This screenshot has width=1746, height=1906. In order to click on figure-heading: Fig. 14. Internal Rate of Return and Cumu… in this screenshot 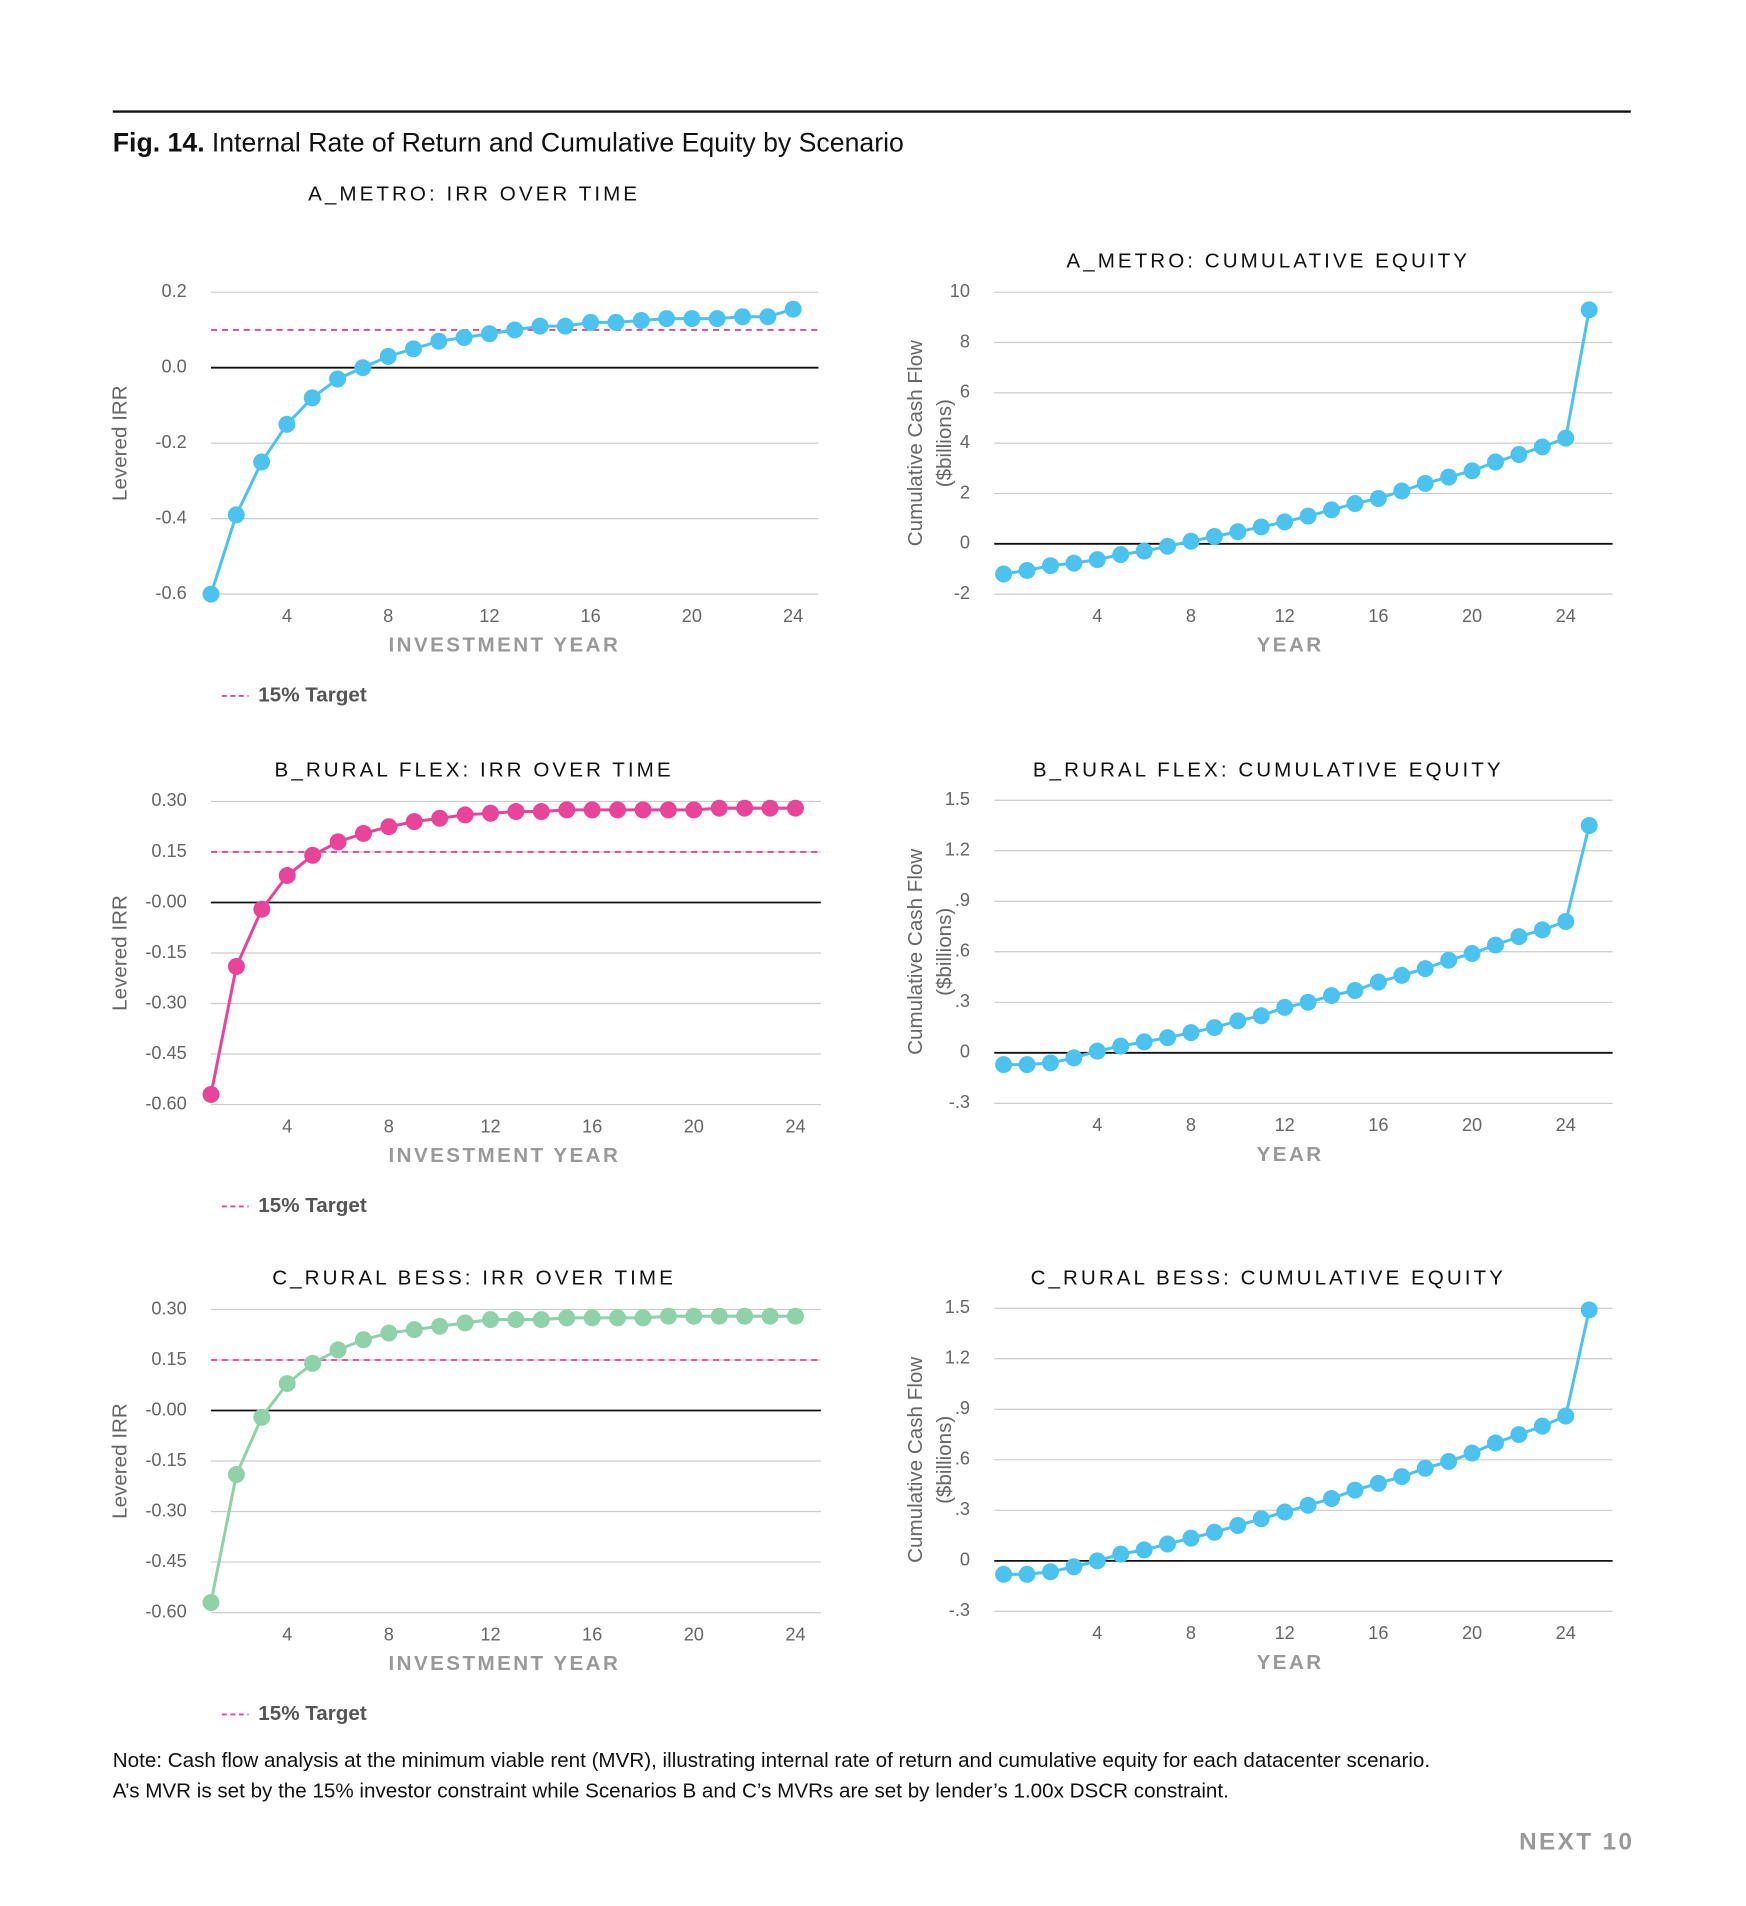, I will do `click(508, 142)`.